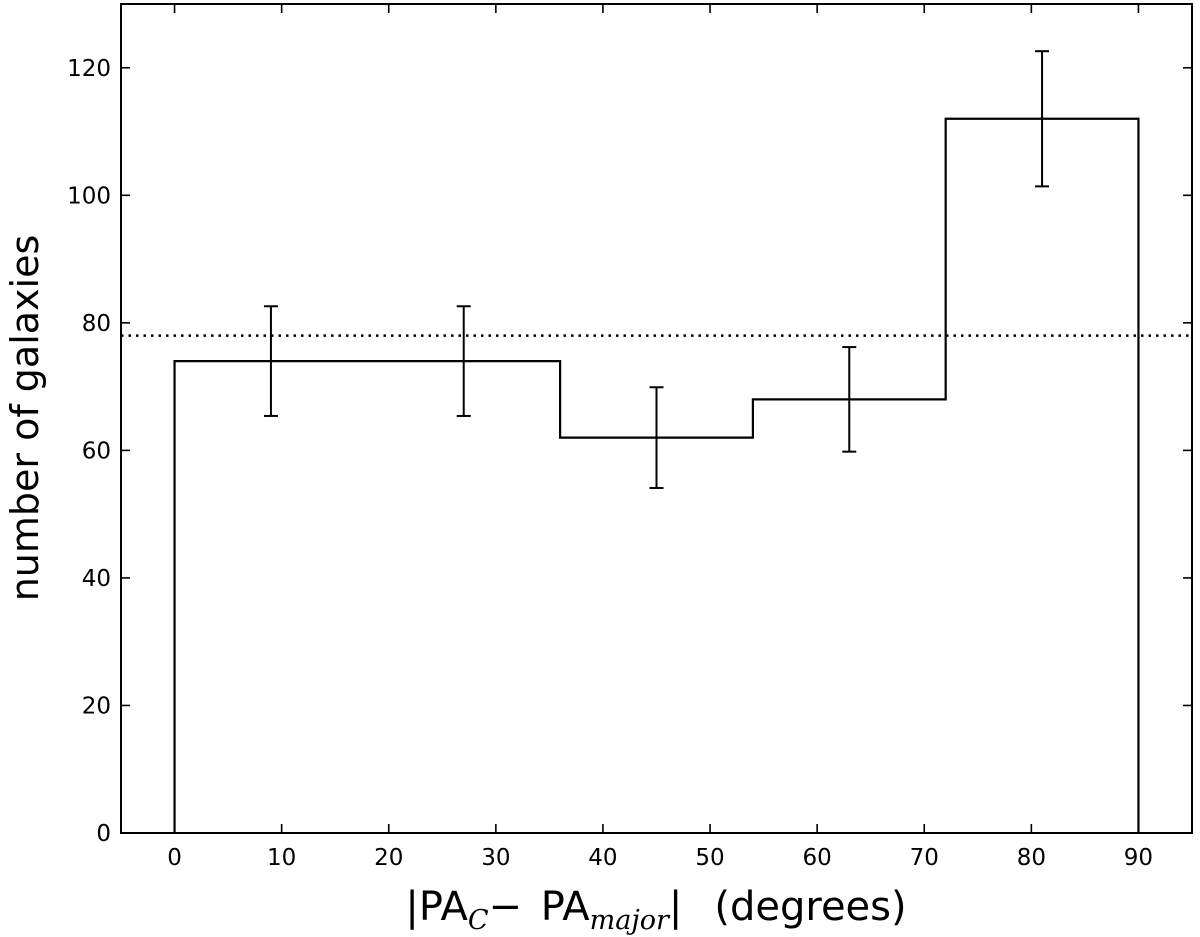 This screenshot has width=1200, height=937. What do you see at coordinates (495, 858) in the screenshot?
I see `x-tick-label: 30` at bounding box center [495, 858].